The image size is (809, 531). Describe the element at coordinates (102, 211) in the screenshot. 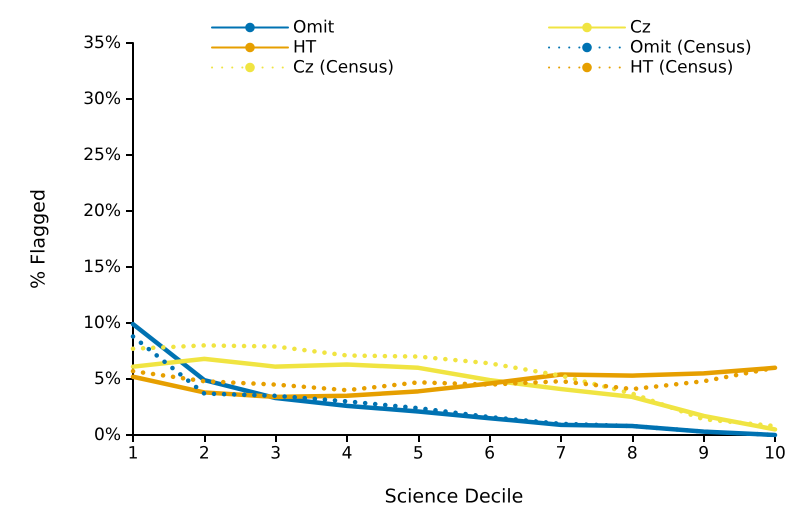

I see `y-tick-label: 20%` at that location.